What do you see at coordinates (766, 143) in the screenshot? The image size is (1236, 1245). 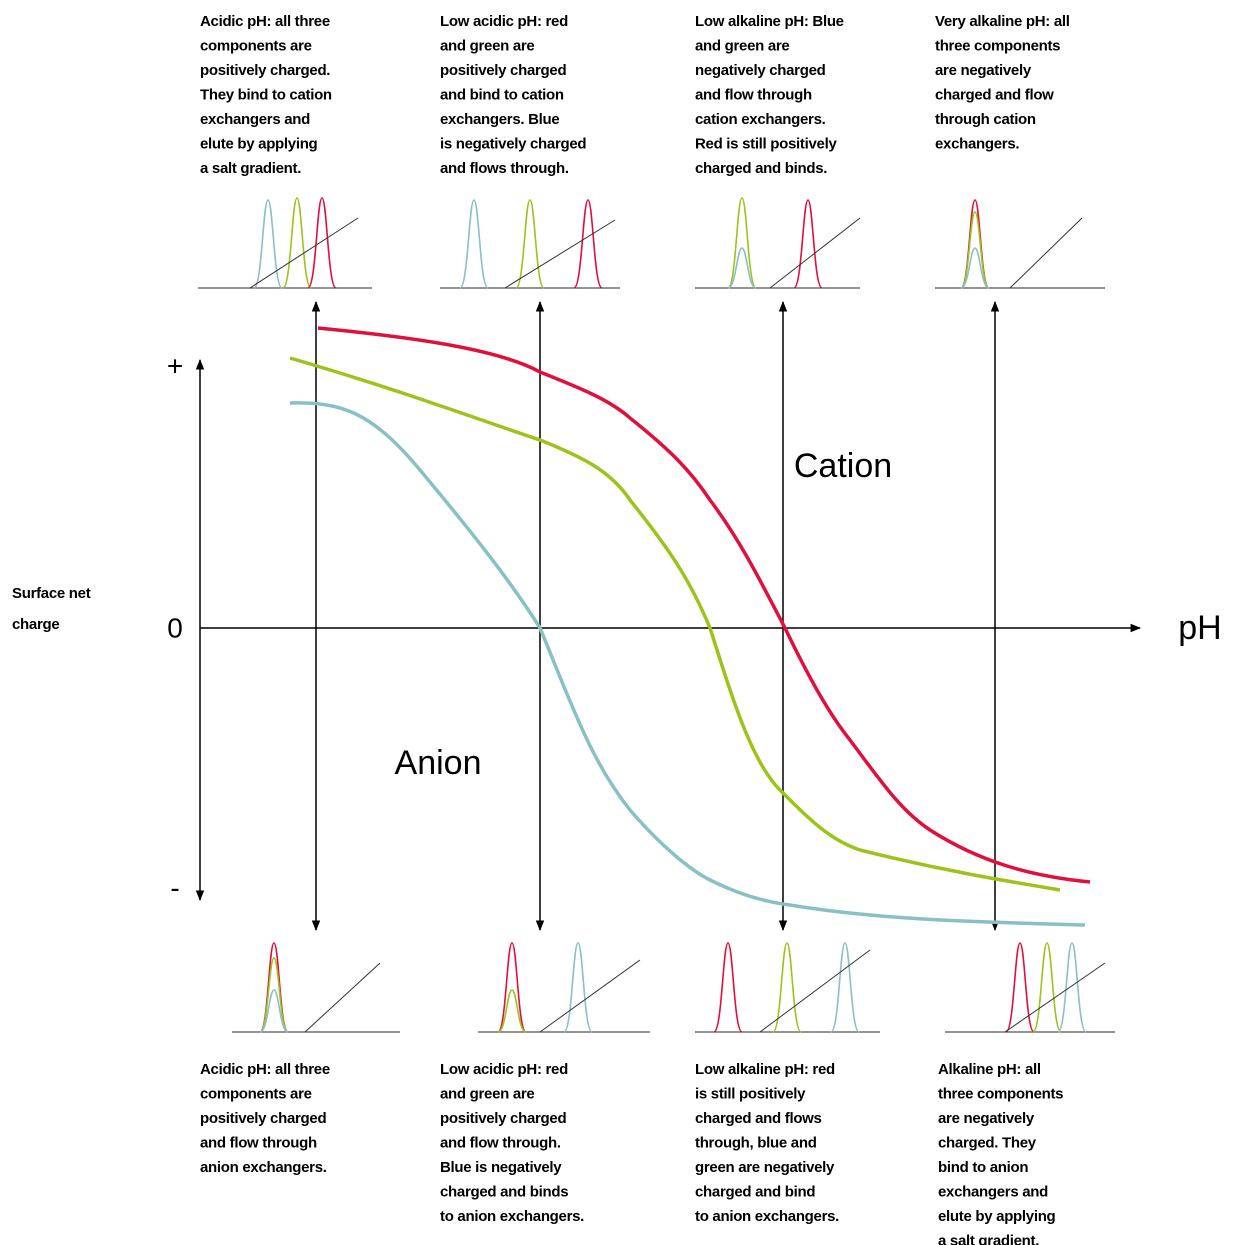 I see `caption-line: Red is still positively` at bounding box center [766, 143].